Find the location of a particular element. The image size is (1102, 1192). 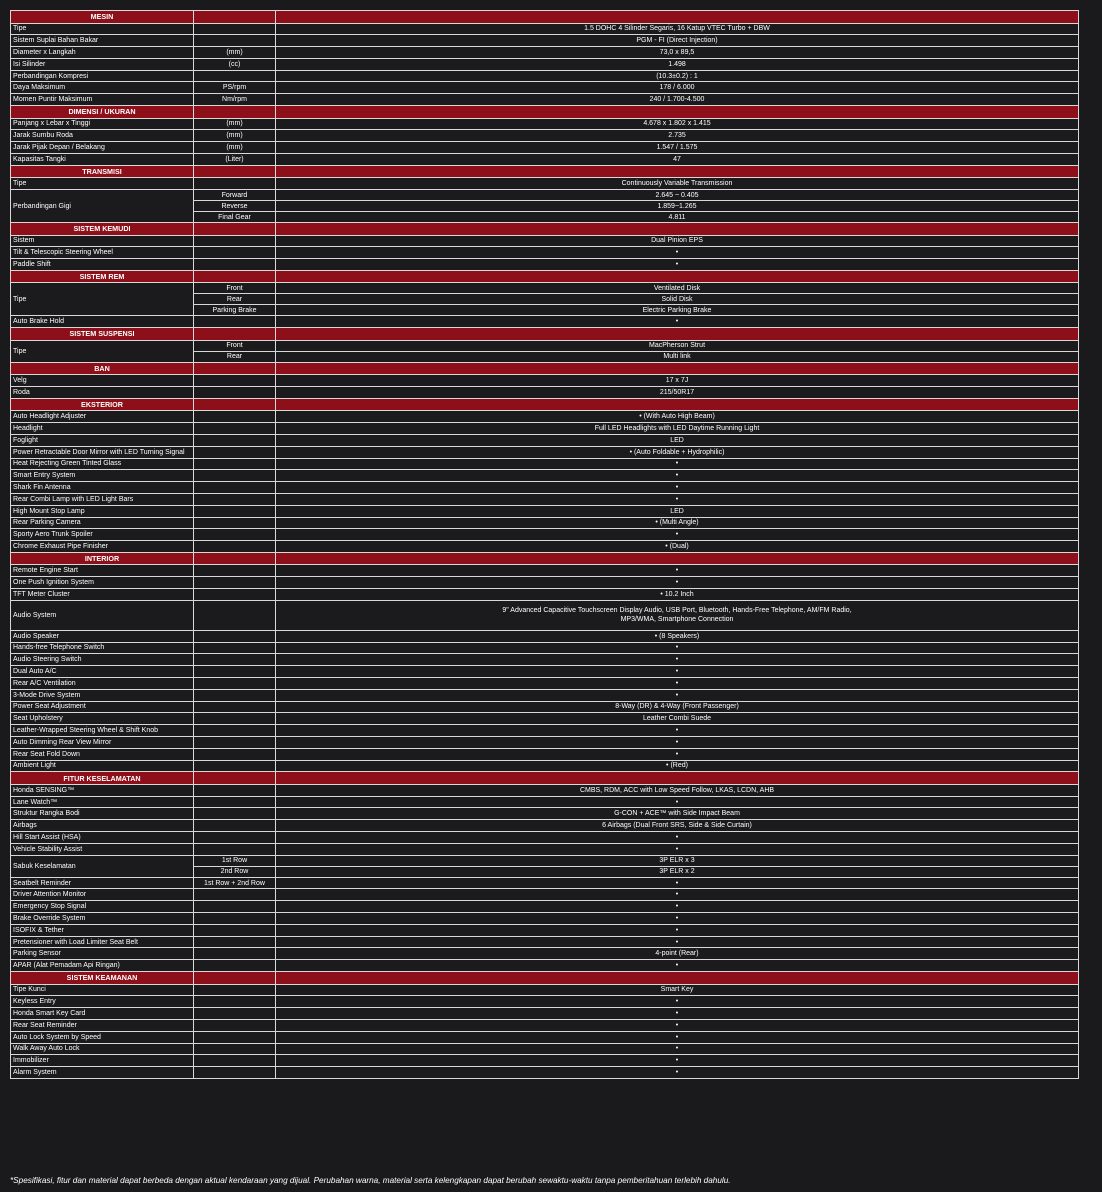

spec-label: ISOFIX & Tether is located at coordinates (102, 930).